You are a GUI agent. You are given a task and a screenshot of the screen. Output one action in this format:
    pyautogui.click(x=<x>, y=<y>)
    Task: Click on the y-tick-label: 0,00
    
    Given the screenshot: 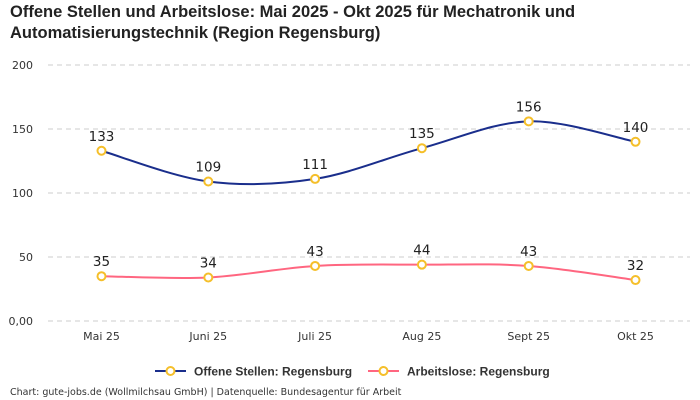 What is the action you would take?
    pyautogui.click(x=21, y=321)
    